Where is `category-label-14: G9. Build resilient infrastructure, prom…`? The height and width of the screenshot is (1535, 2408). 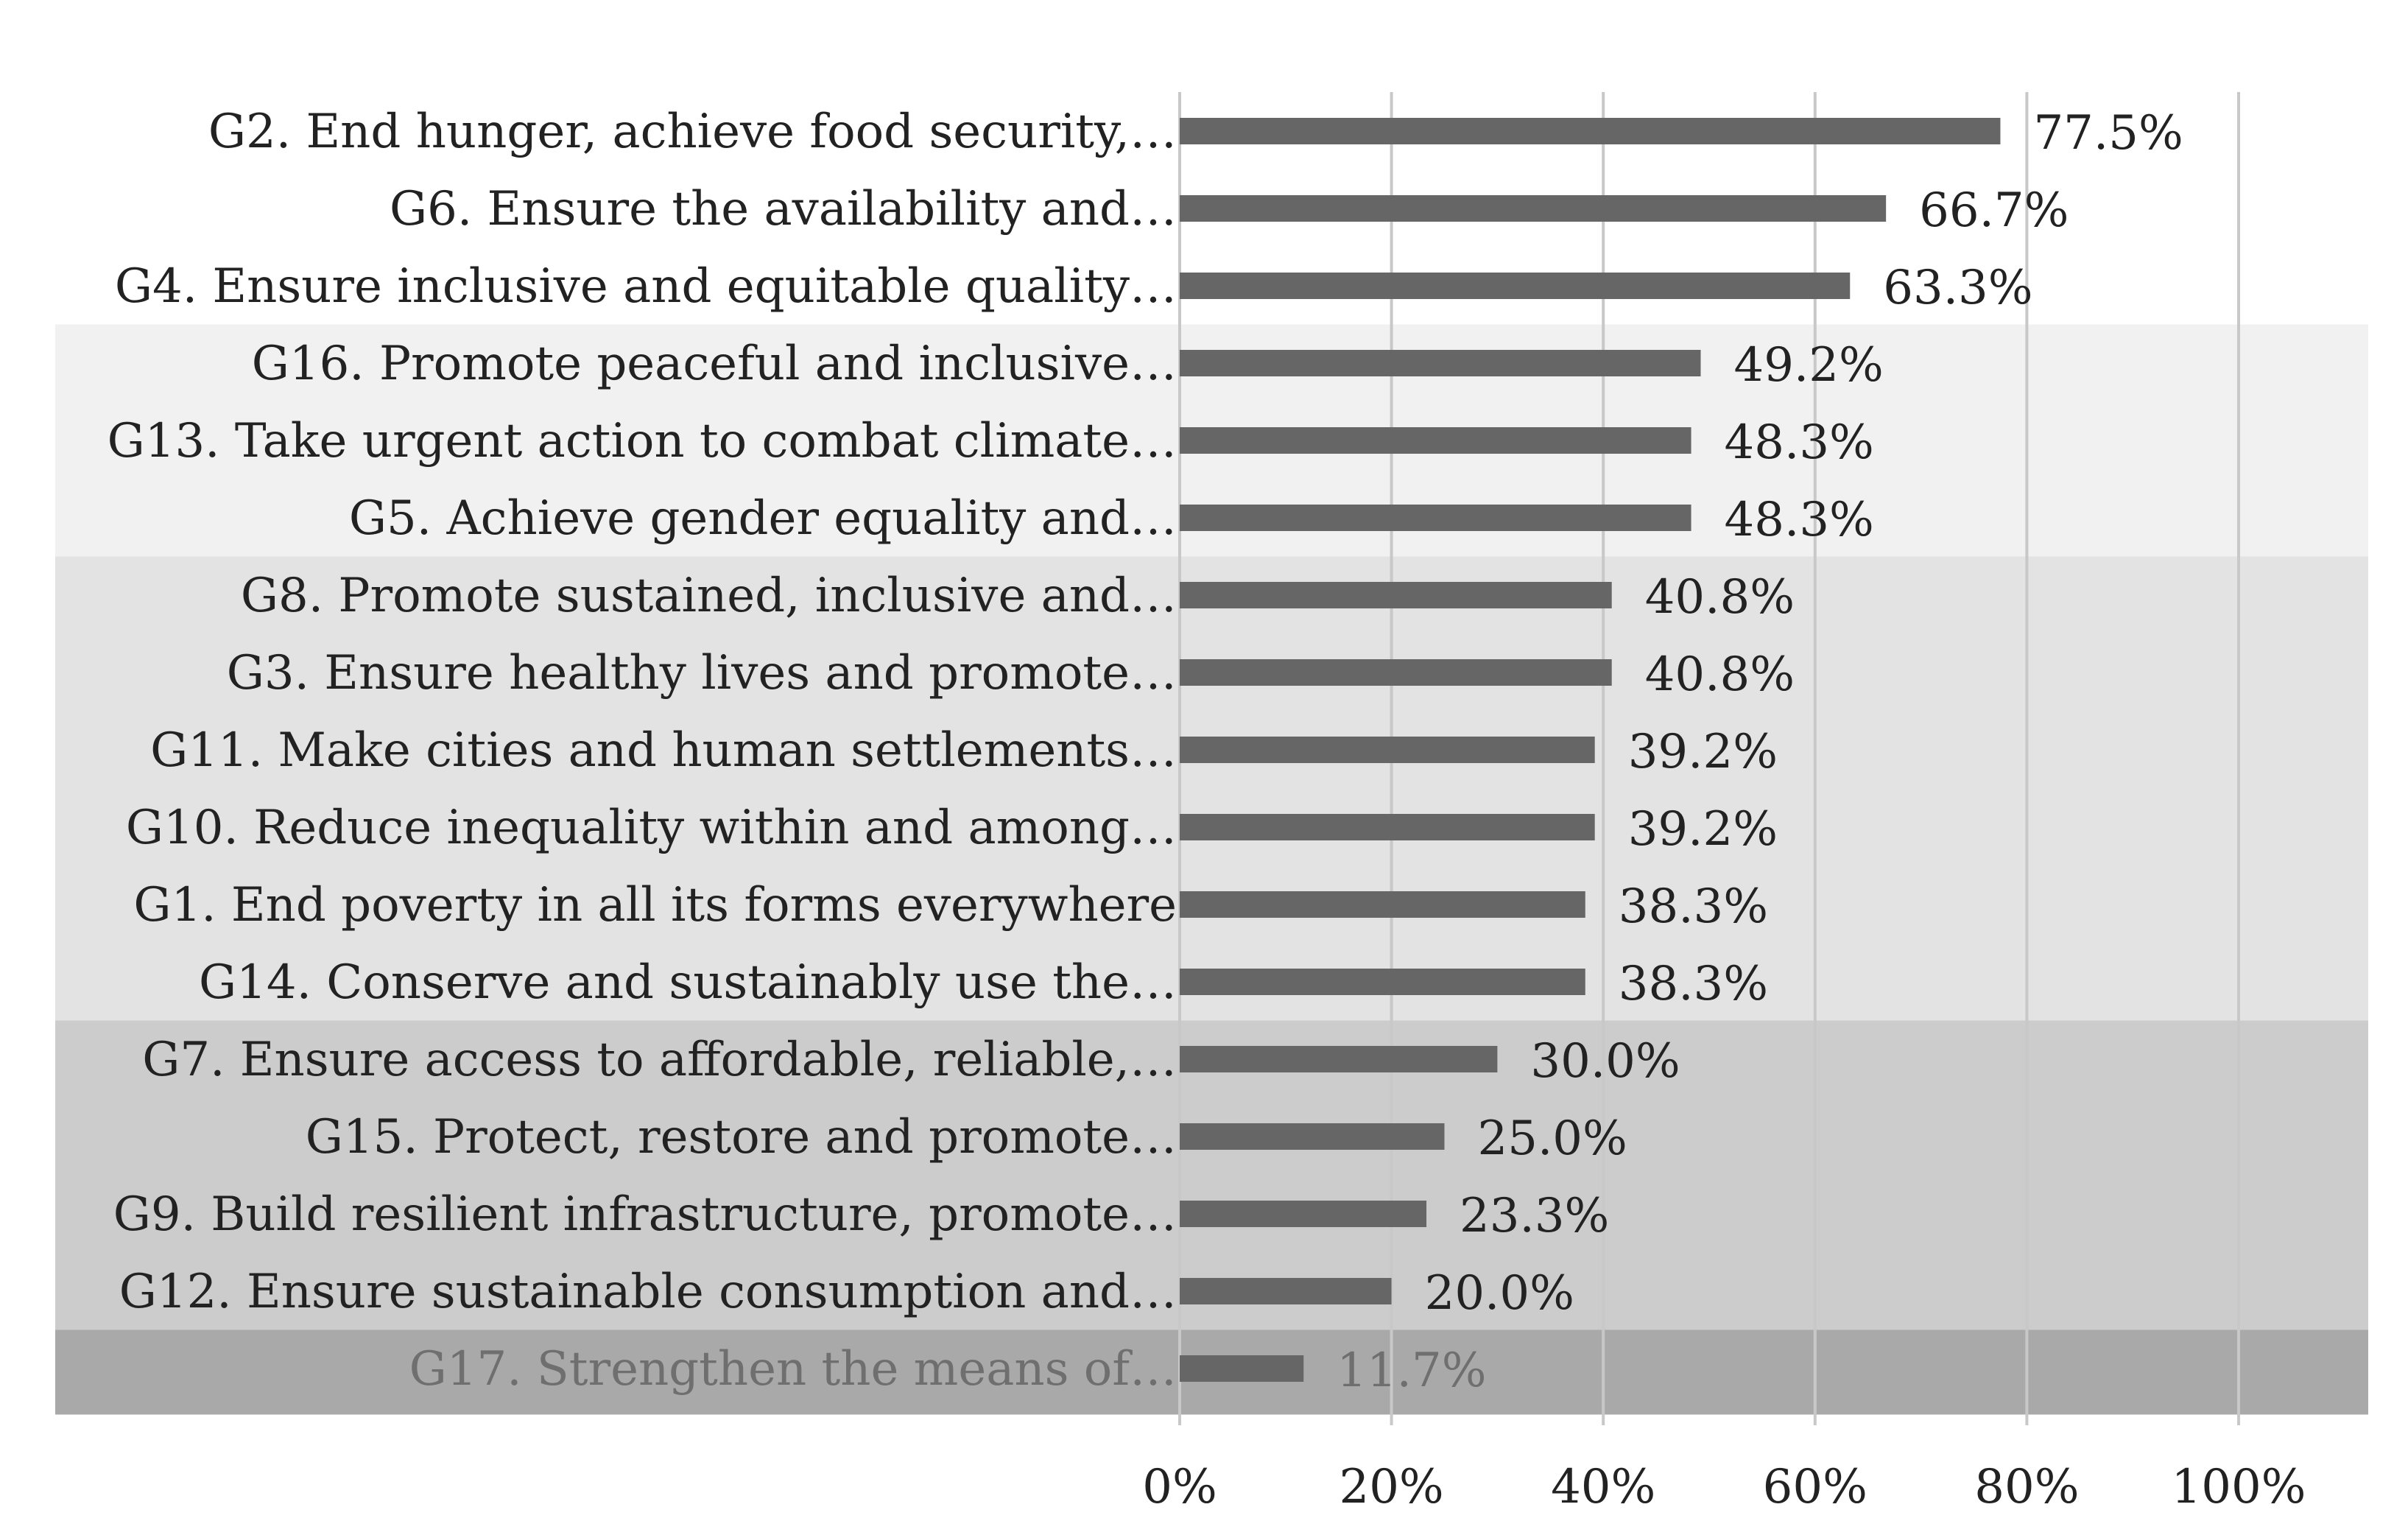
category-label-14: G9. Build resilient infrastructure, prom… is located at coordinates (645, 1214).